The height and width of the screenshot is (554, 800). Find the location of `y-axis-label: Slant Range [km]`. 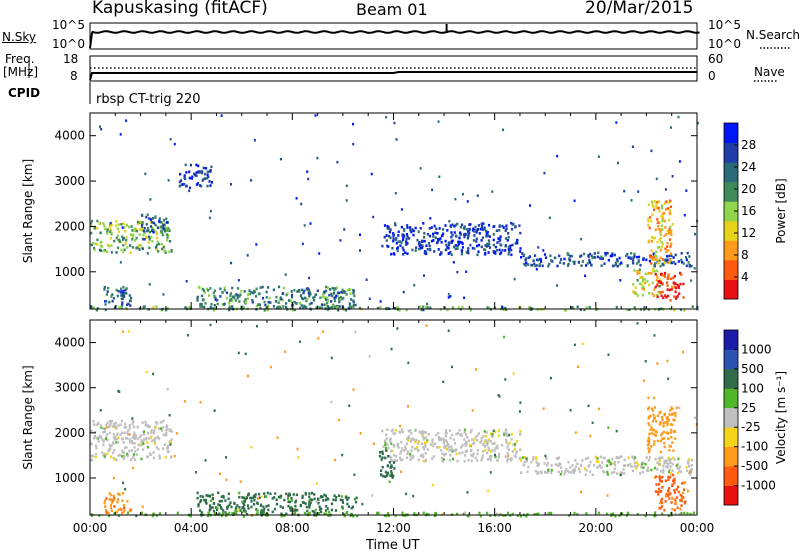

y-axis-label: Slant Range [km] is located at coordinates (28, 417).